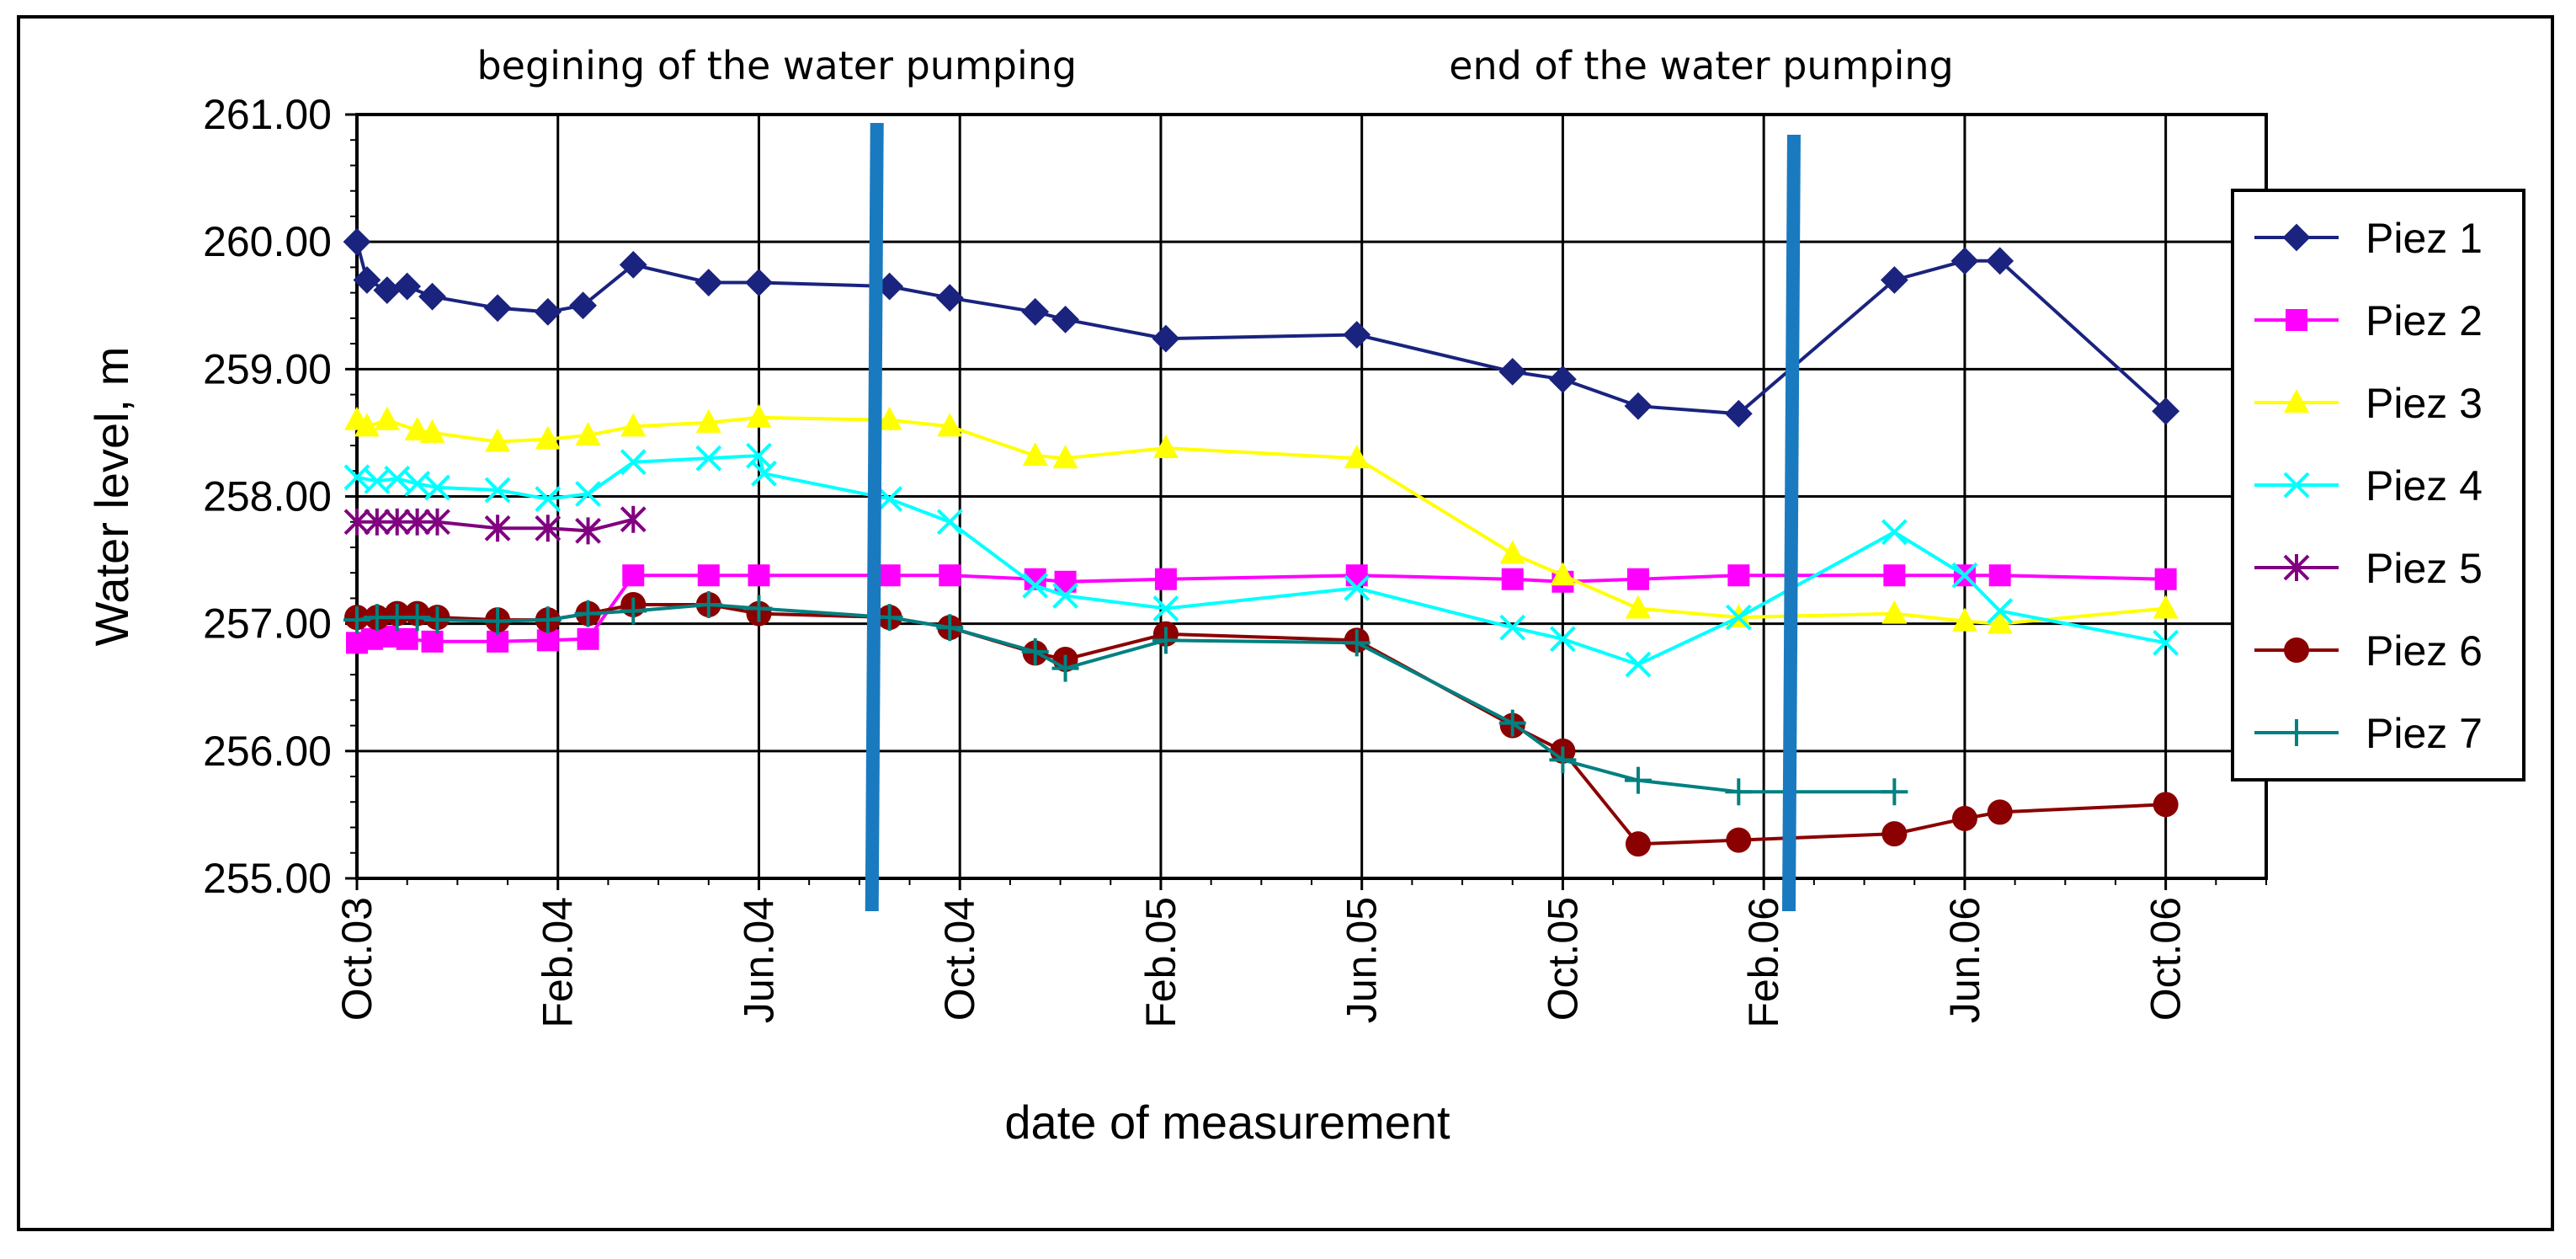  Describe the element at coordinates (960, 959) in the screenshot. I see `x-tick-label: Oct.04` at that location.